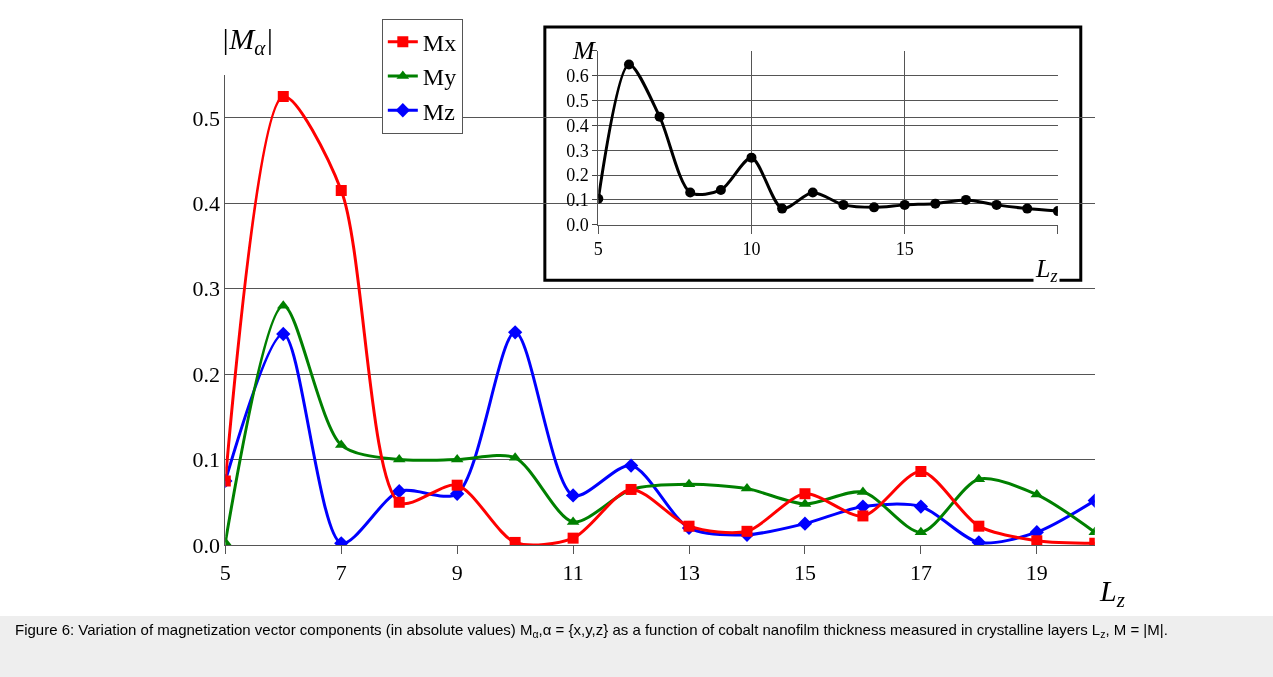 The image size is (1273, 677). Describe the element at coordinates (206, 460) in the screenshot. I see `y-tick-label: 0.1` at that location.